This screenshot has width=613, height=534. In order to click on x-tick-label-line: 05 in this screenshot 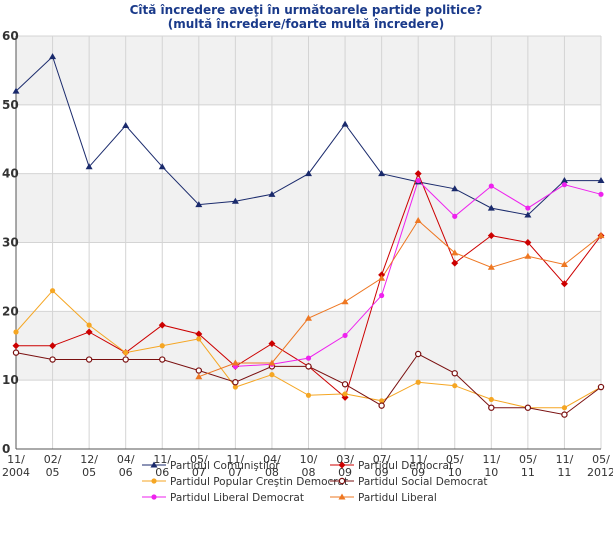, I will do `click(53, 472)`.